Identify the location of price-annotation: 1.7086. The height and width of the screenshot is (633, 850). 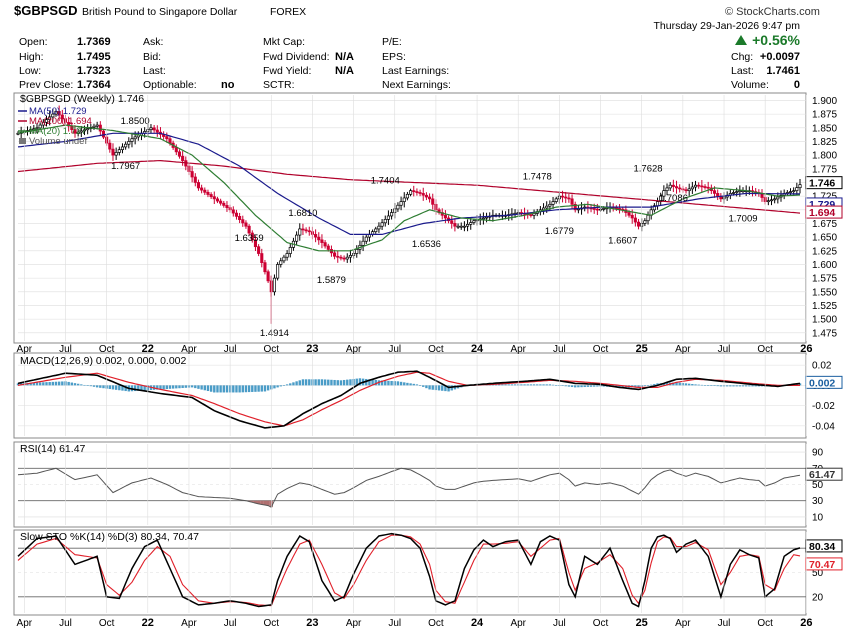
(673, 198).